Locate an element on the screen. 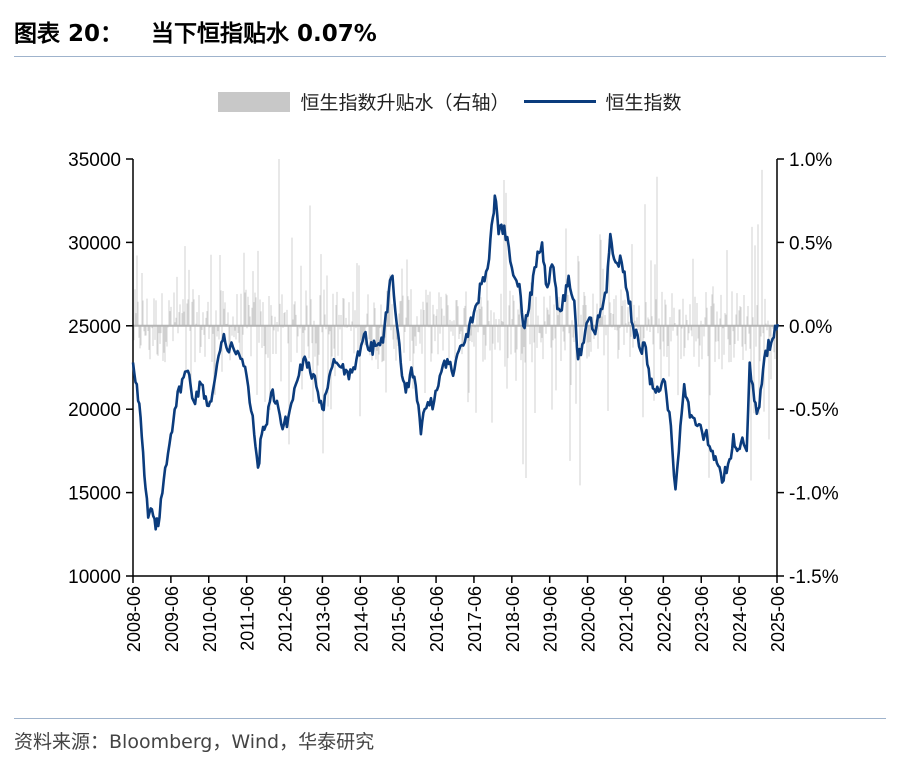  legend-line-swatch is located at coordinates (559, 101).